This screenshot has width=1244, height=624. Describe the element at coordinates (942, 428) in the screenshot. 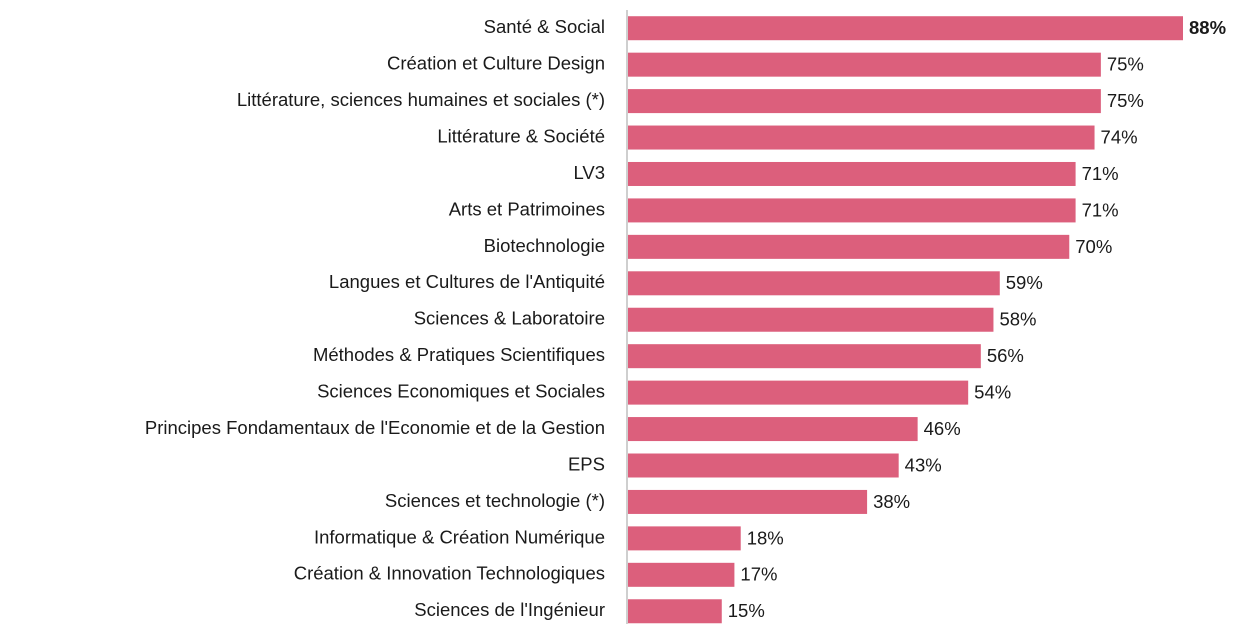

I see `value-label: 46%` at that location.